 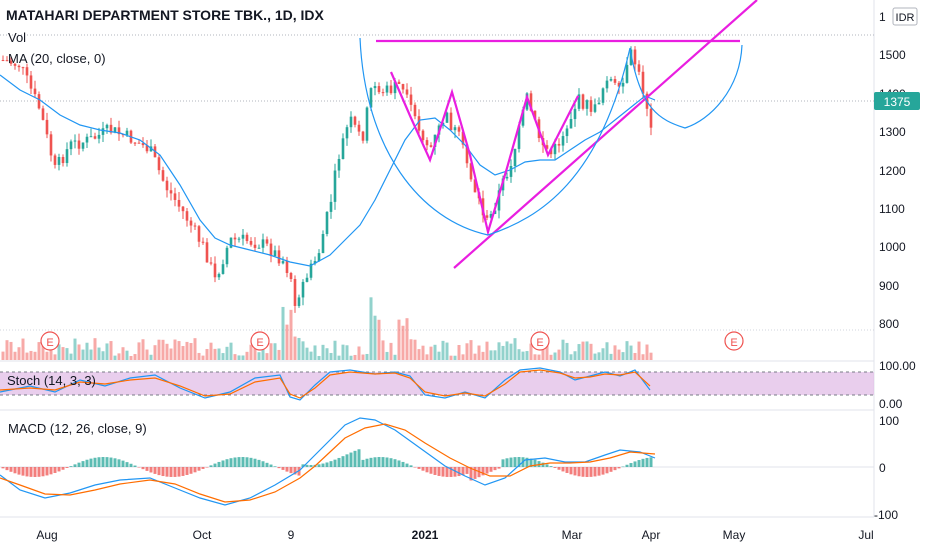 I want to click on volume-label: Vol, so click(x=17, y=37).